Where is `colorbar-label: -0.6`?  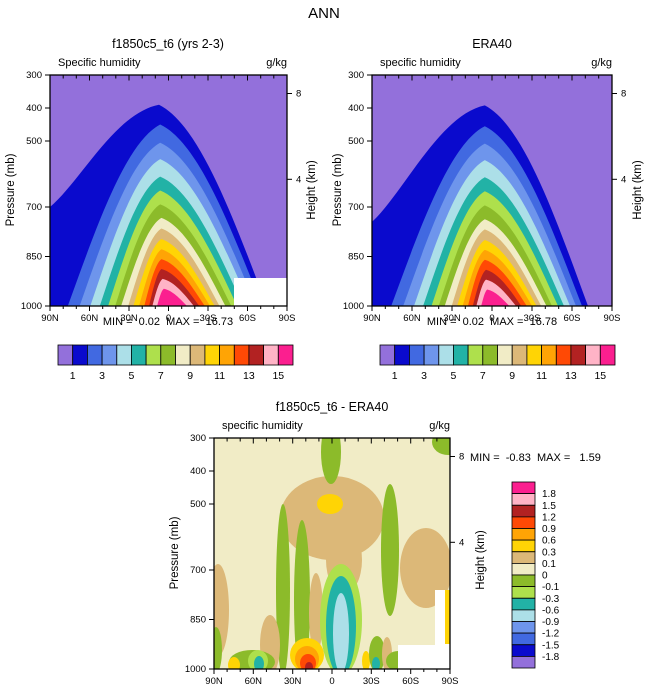 colorbar-label: -0.6 is located at coordinates (551, 610).